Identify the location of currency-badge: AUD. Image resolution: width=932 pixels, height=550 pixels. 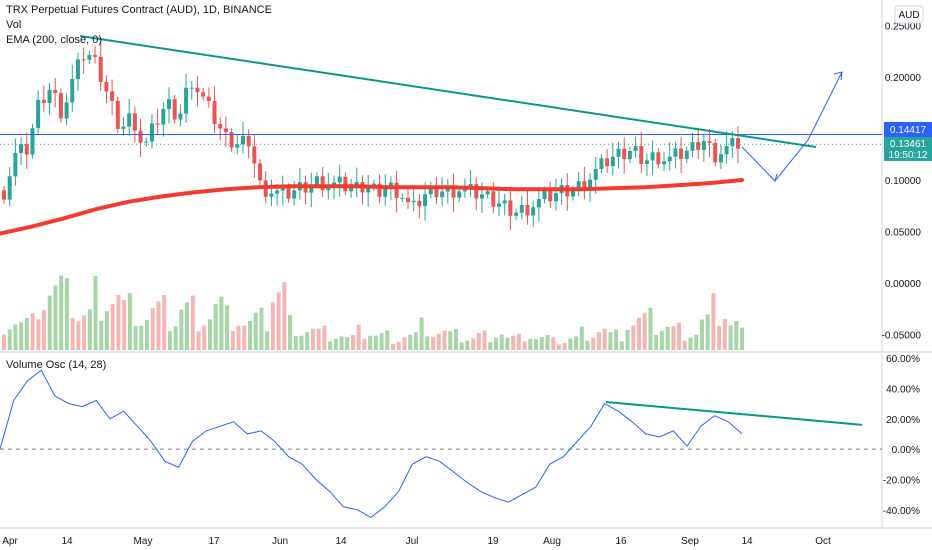
(909, 14).